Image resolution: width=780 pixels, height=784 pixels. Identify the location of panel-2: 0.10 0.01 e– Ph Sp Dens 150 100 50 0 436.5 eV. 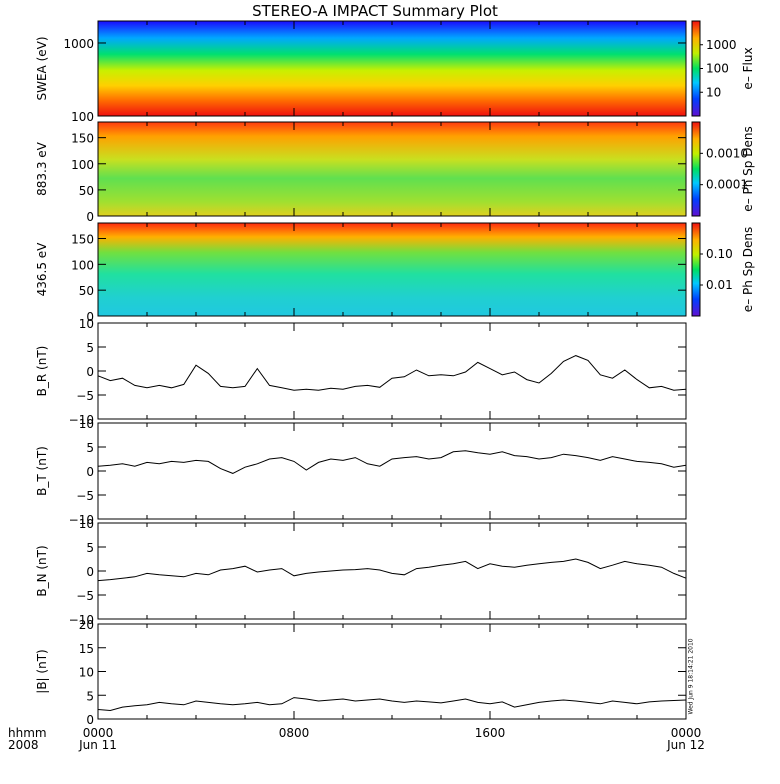
(395, 273).